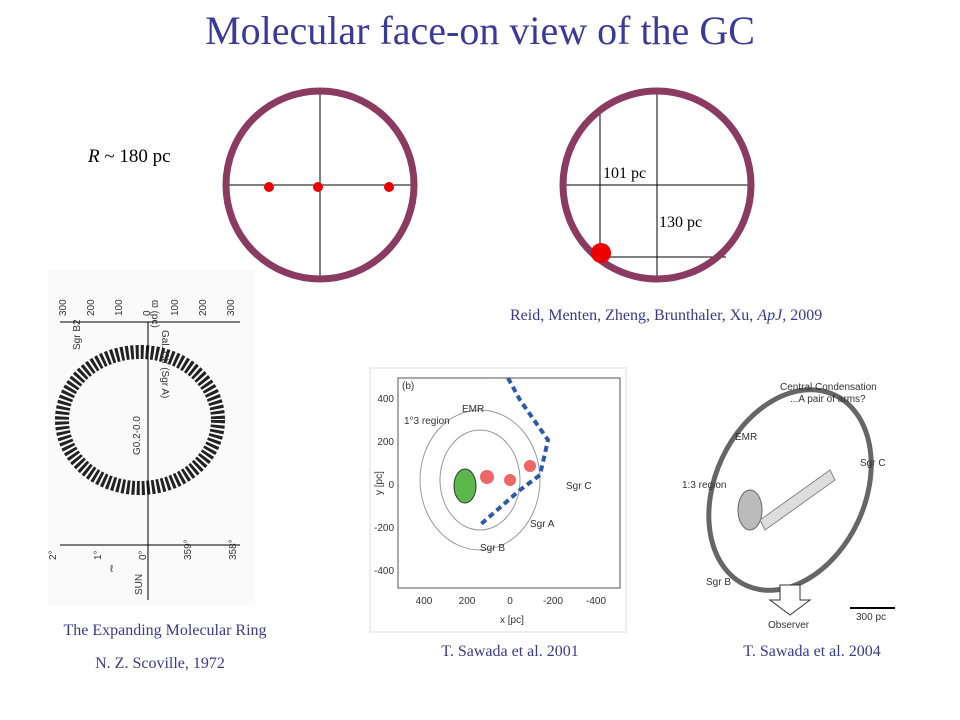 The height and width of the screenshot is (720, 960). Describe the element at coordinates (160, 663) in the screenshot. I see `caption: N. Z. Scoville, 1972` at that location.